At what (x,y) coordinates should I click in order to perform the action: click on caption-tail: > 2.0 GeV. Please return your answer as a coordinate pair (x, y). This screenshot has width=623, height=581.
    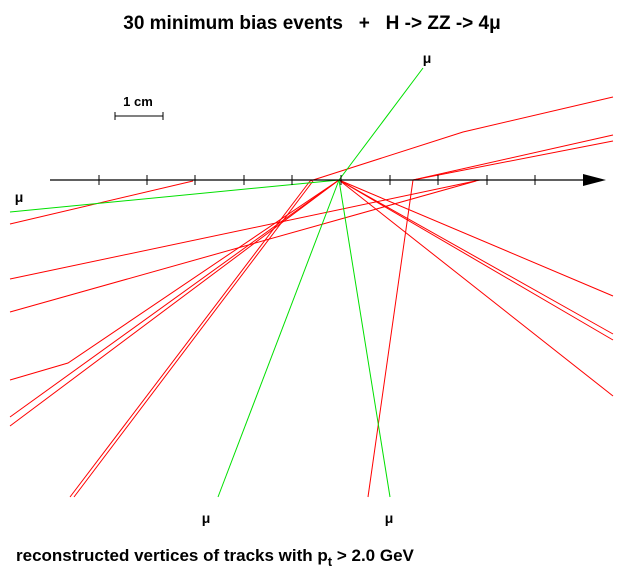
    Looking at the image, I should click on (373, 555).